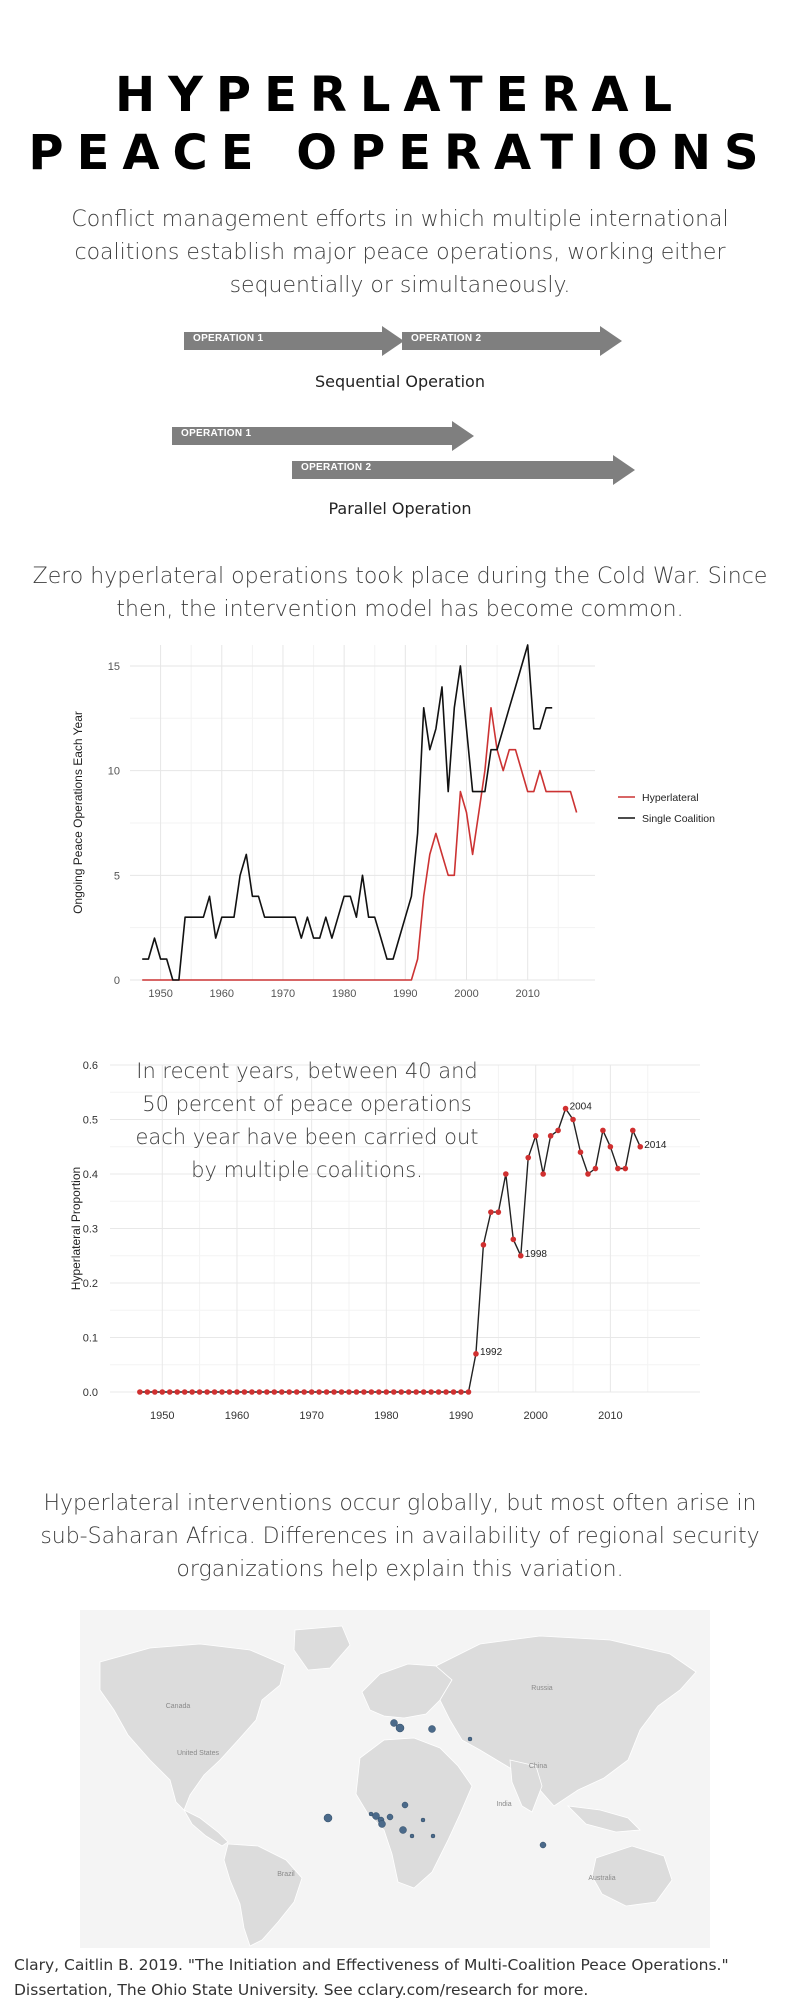 This screenshot has height=2003, width=800. Describe the element at coordinates (581, 1107) in the screenshot. I see `chart2-annotation-label: 2004` at that location.